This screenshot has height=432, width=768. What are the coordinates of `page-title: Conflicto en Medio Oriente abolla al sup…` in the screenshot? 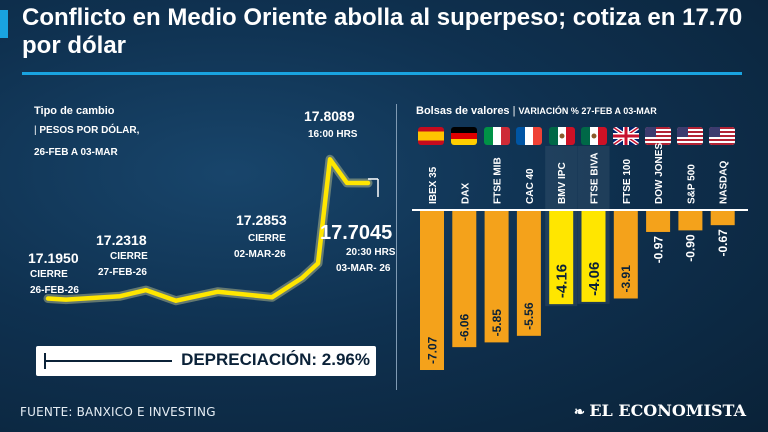 It's located at (382, 31).